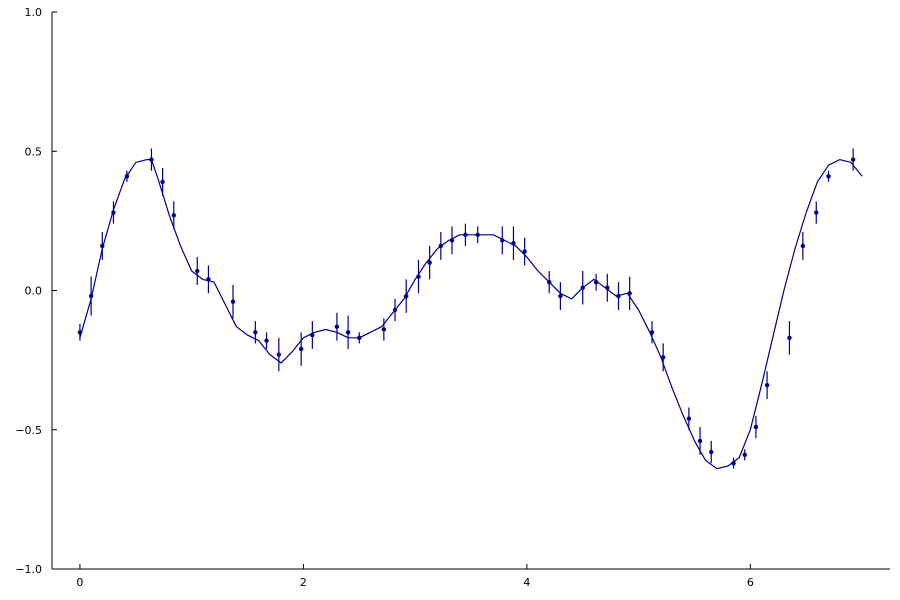 The width and height of the screenshot is (900, 600). What do you see at coordinates (28, 430) in the screenshot?
I see `y-tick-label: −0.5` at bounding box center [28, 430].